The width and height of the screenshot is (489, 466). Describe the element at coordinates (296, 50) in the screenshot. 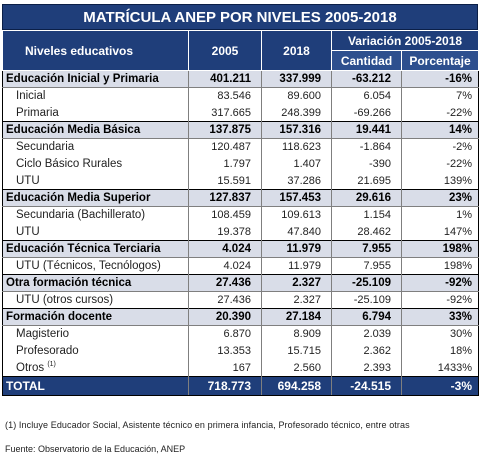

I see `header-2018: 2018` at that location.